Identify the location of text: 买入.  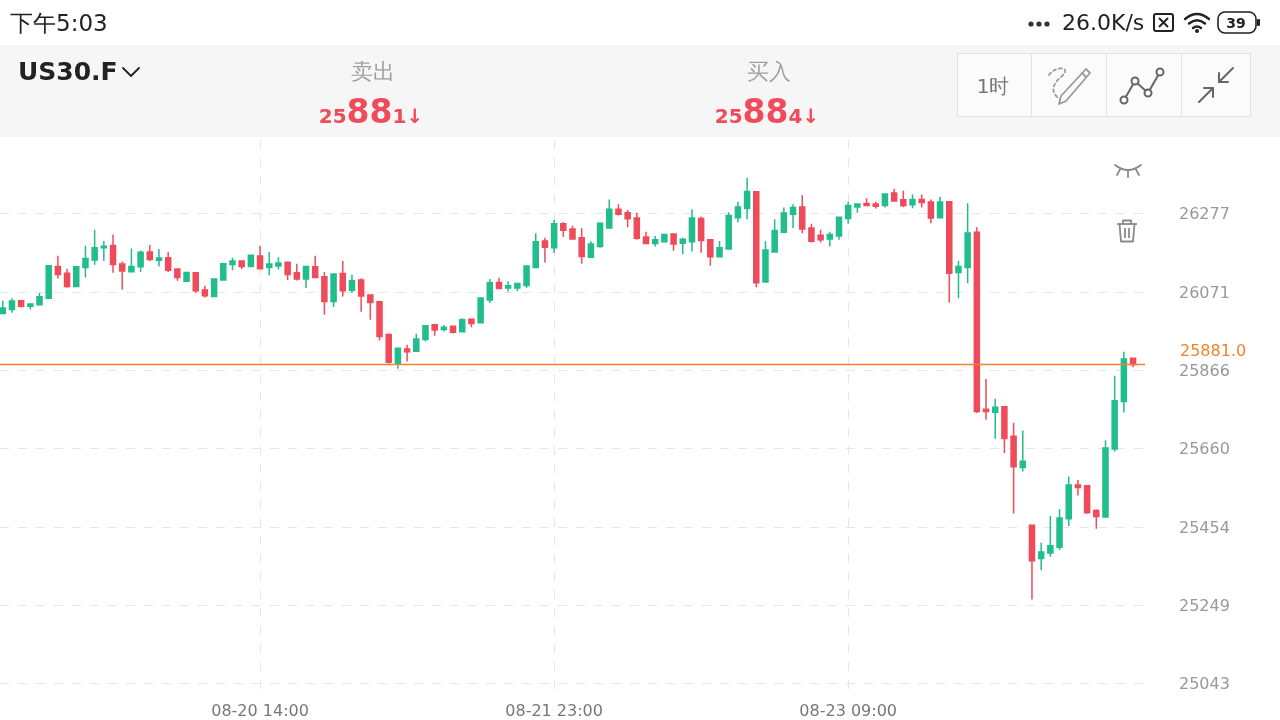
(769, 72).